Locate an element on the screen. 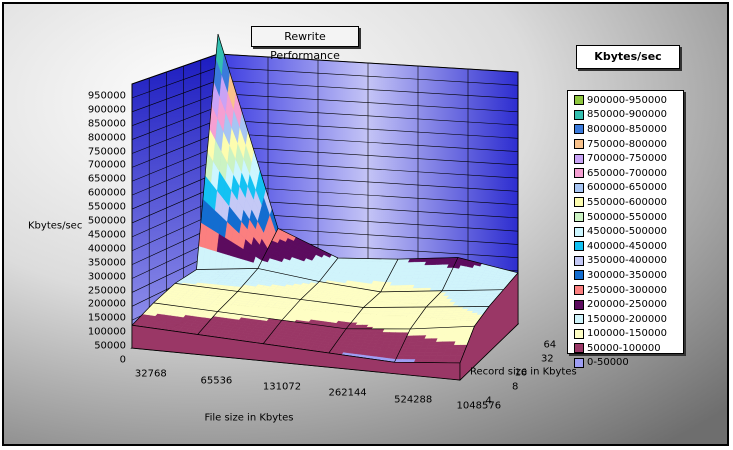 The height and width of the screenshot is (450, 733). legend-label: 300000-350000 is located at coordinates (627, 275).